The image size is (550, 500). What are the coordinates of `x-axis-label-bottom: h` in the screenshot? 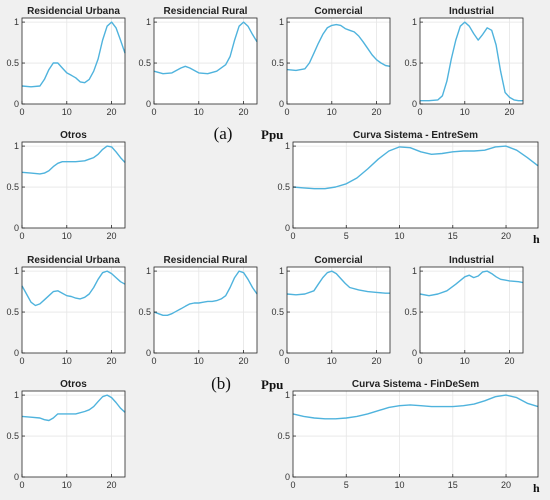 It's located at (536, 488).